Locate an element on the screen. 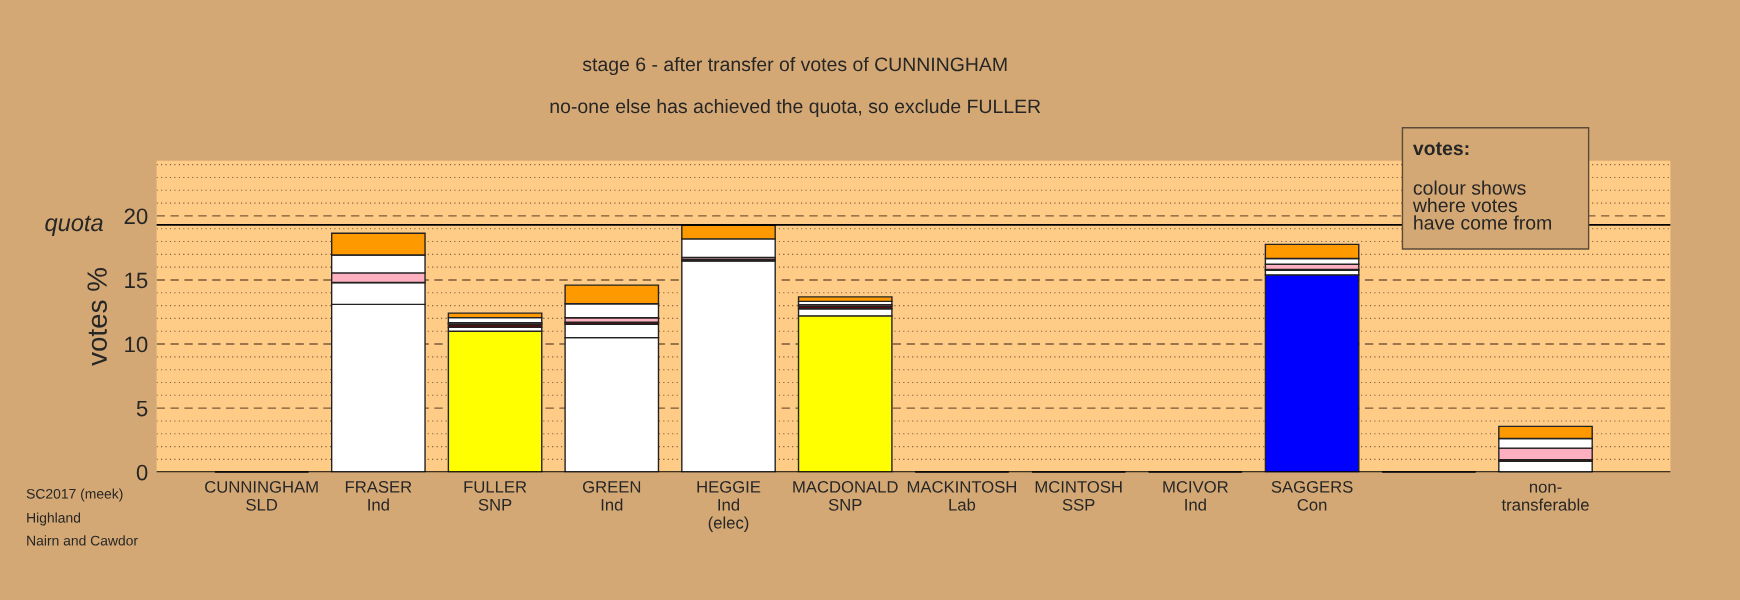 The width and height of the screenshot is (1740, 600). x-tick-label: MACDONALD SNP is located at coordinates (845, 495).